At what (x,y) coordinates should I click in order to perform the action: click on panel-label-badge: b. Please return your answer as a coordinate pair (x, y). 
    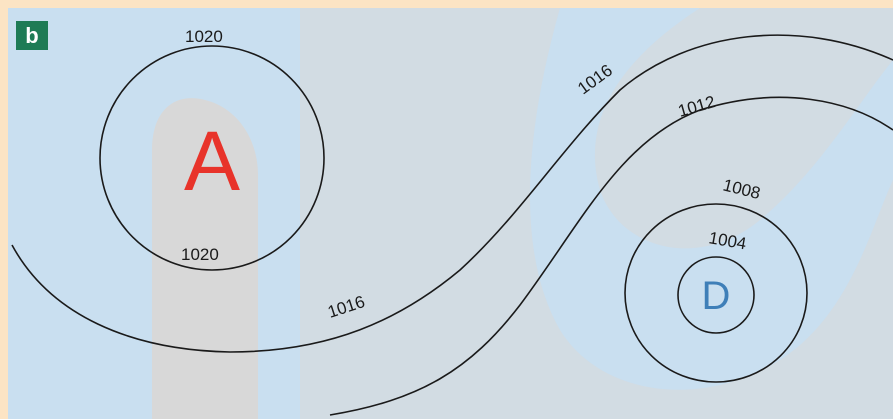
    Looking at the image, I should click on (32, 35).